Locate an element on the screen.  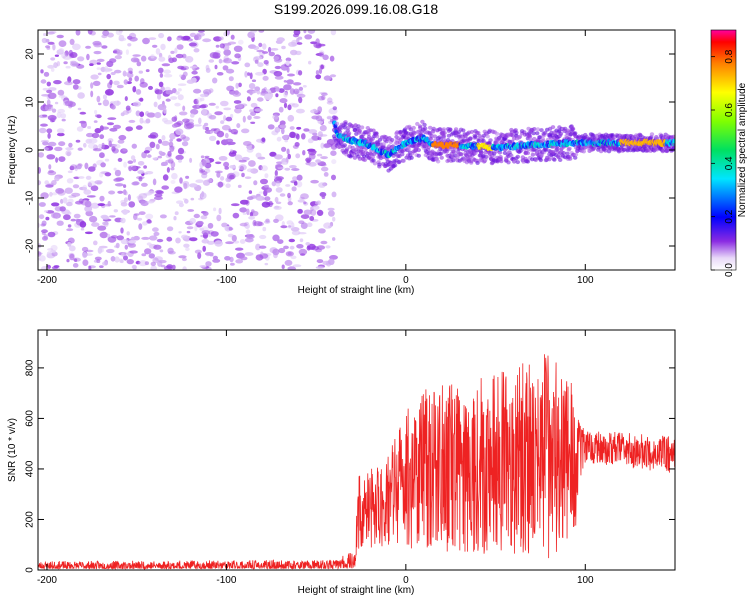
x-tick-label: 100 is located at coordinates (585, 580).